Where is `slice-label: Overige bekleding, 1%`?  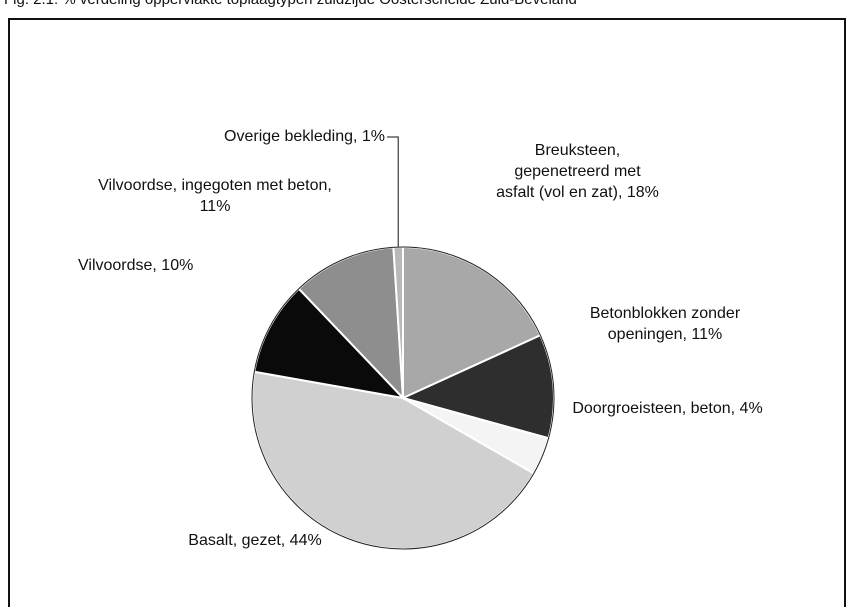
slice-label: Overige bekleding, 1% is located at coordinates (304, 136).